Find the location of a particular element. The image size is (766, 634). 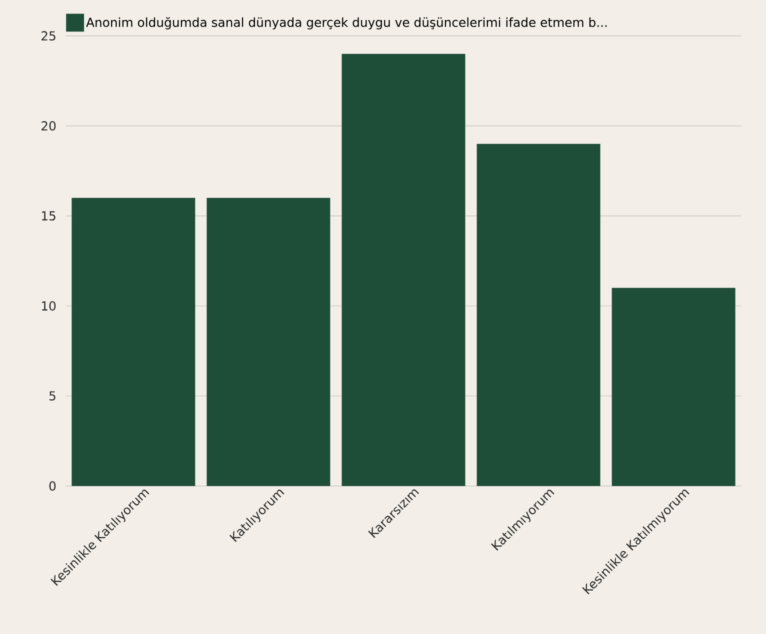

y-tick-label: 20 is located at coordinates (49, 125).